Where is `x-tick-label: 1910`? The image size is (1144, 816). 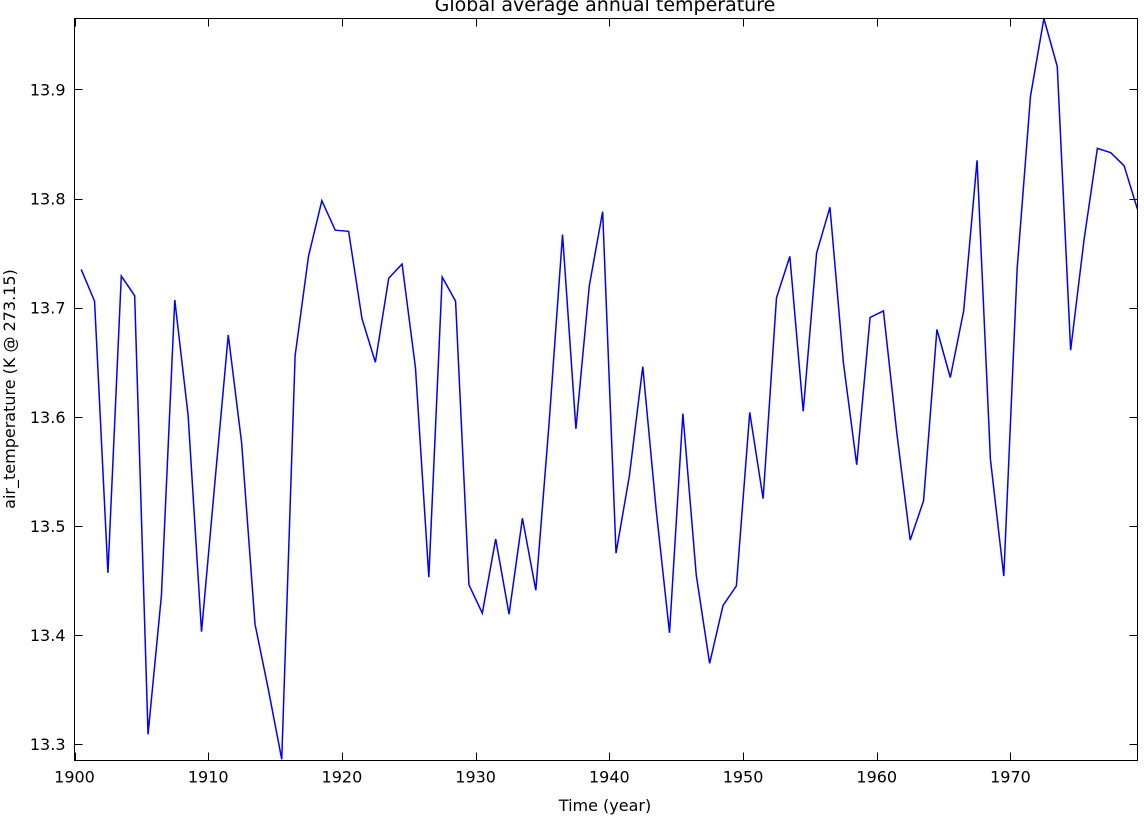 x-tick-label: 1910 is located at coordinates (208, 777).